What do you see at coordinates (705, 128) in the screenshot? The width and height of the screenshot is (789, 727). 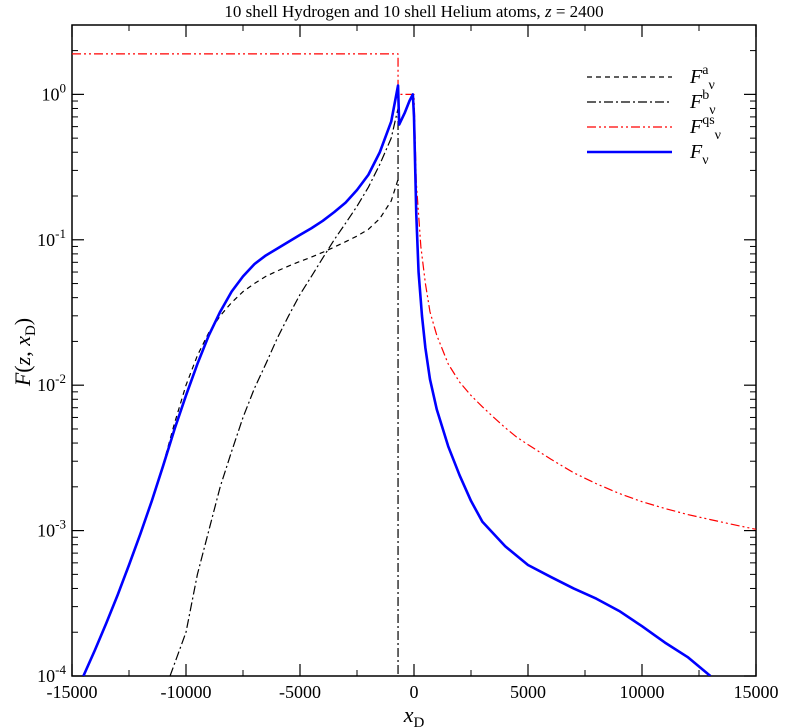 I see `legend-label-2: Fqsν` at bounding box center [705, 128].